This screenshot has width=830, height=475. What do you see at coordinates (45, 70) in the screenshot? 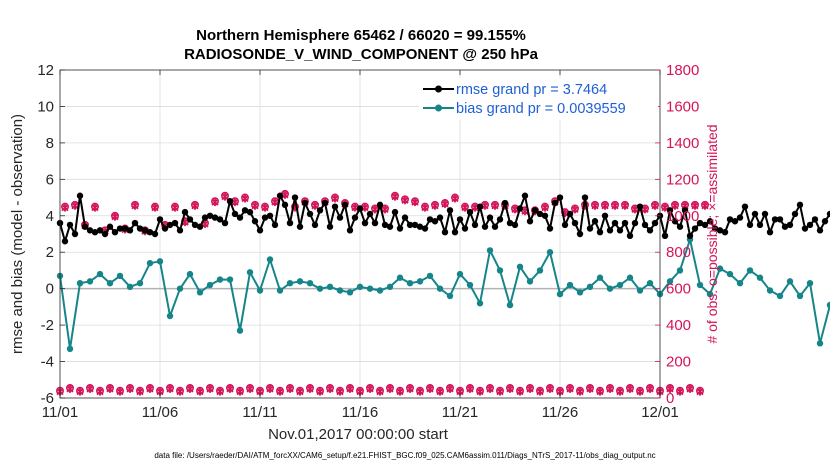
I see `y-tick-label-left: 12` at bounding box center [45, 70].